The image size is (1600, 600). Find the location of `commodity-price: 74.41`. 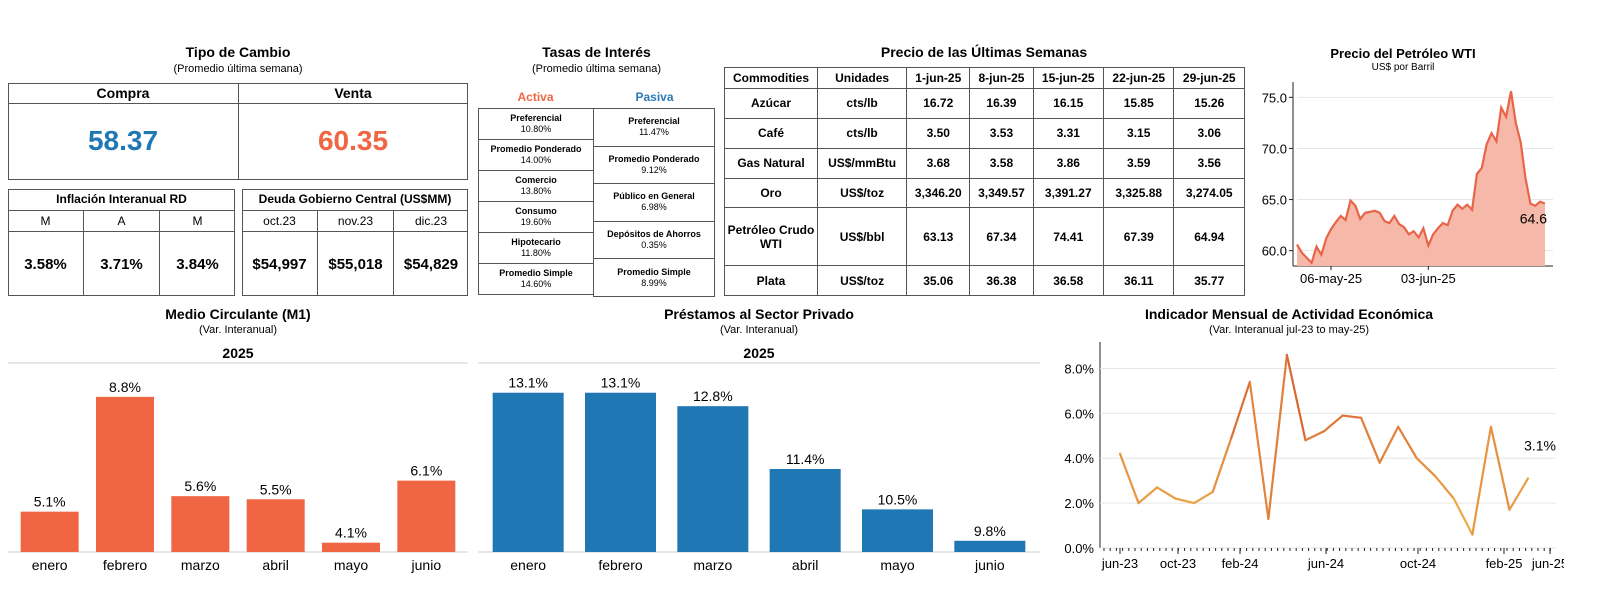

commodity-price: 74.41 is located at coordinates (1068, 237).